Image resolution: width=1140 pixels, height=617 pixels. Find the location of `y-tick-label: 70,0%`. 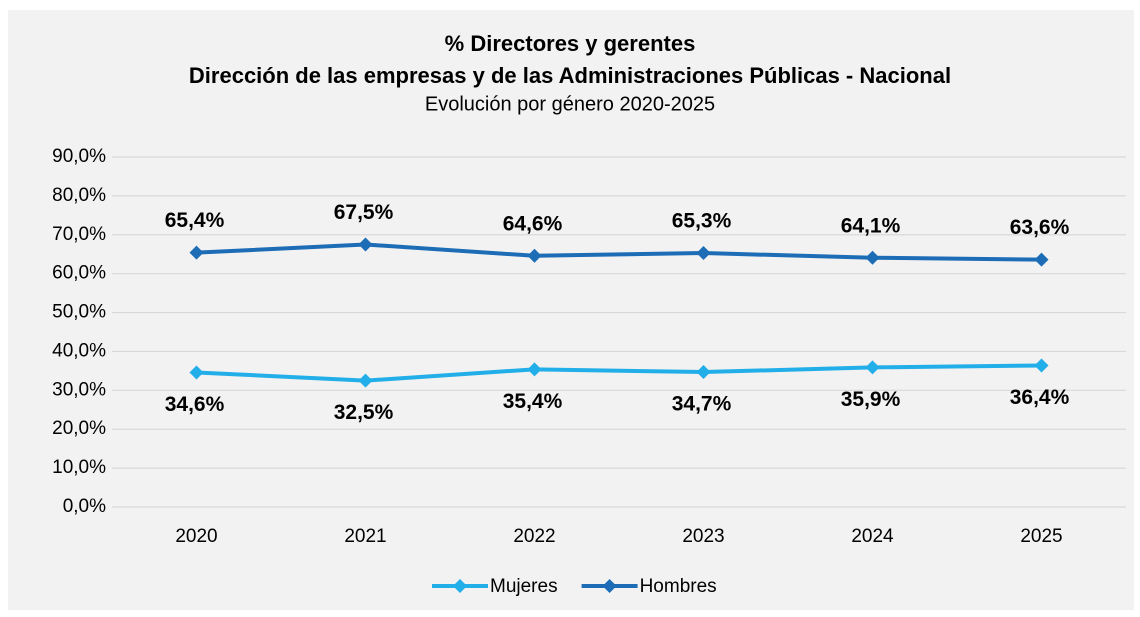

y-tick-label: 70,0% is located at coordinates (79, 234).